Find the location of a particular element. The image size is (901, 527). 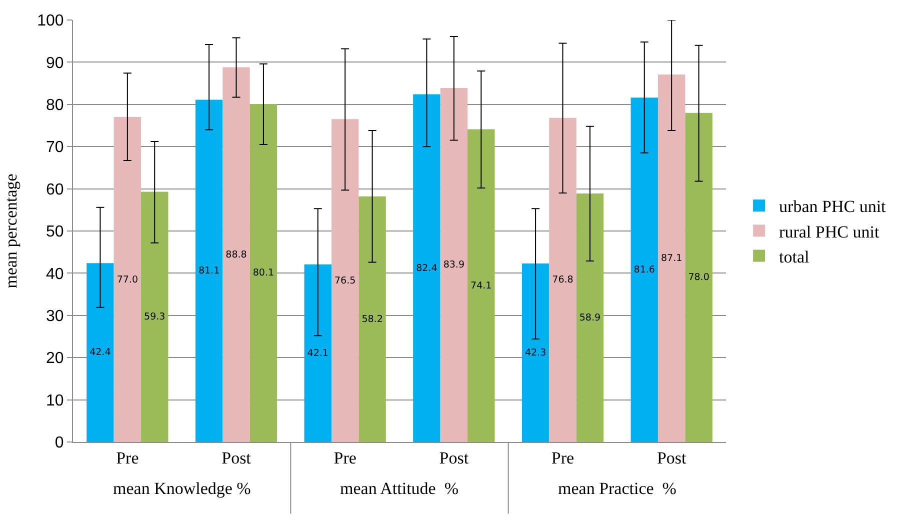

legend-label: rural PHC unit is located at coordinates (829, 232).